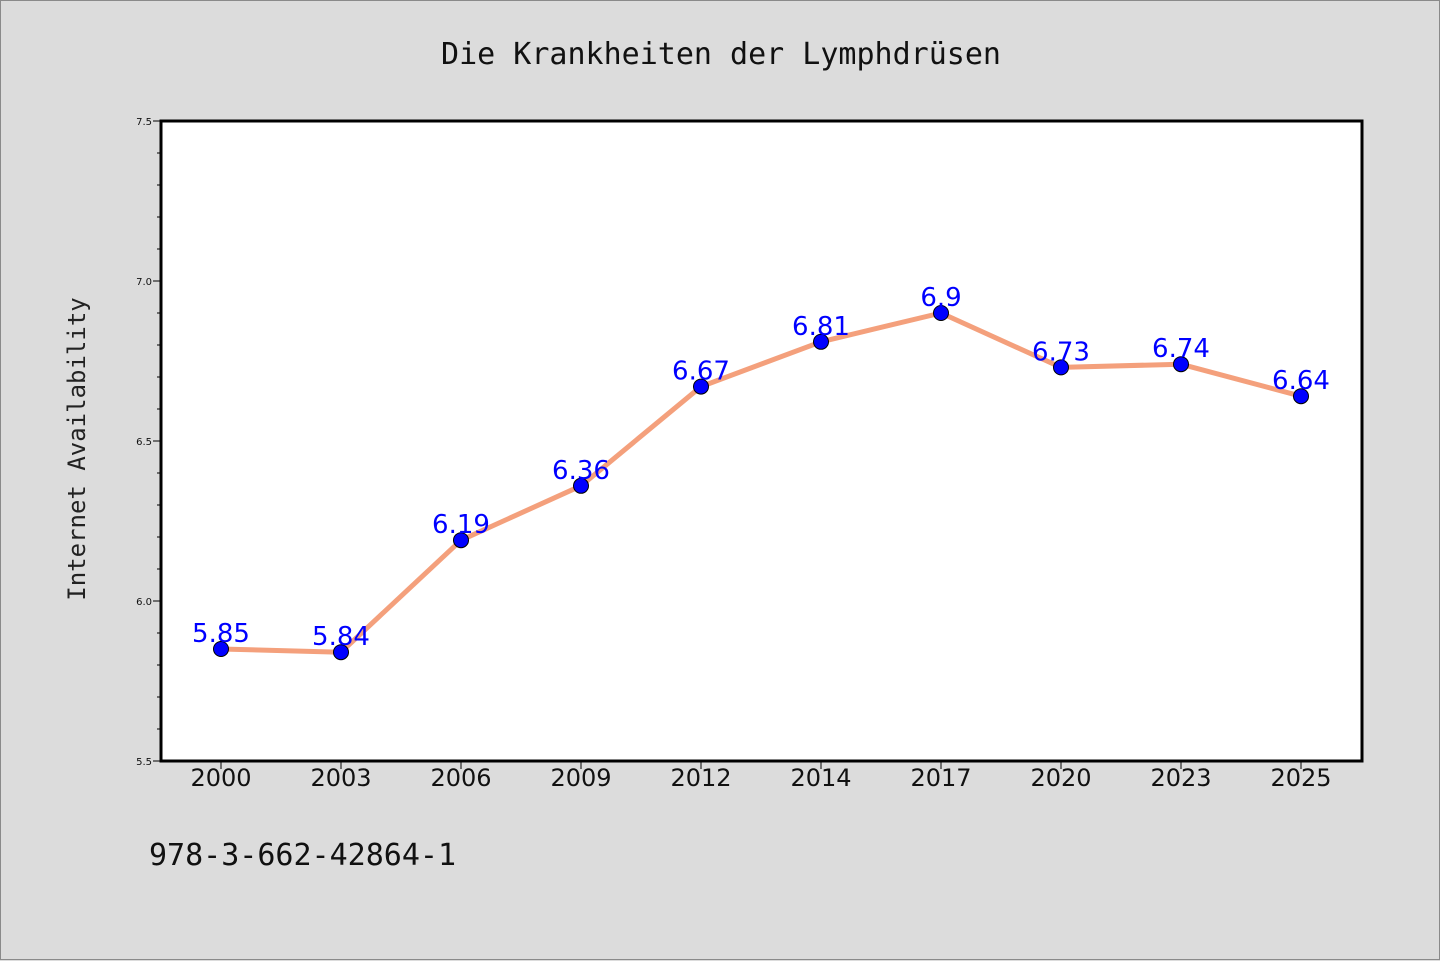  Describe the element at coordinates (581, 471) in the screenshot. I see `data-label: 6.36` at that location.